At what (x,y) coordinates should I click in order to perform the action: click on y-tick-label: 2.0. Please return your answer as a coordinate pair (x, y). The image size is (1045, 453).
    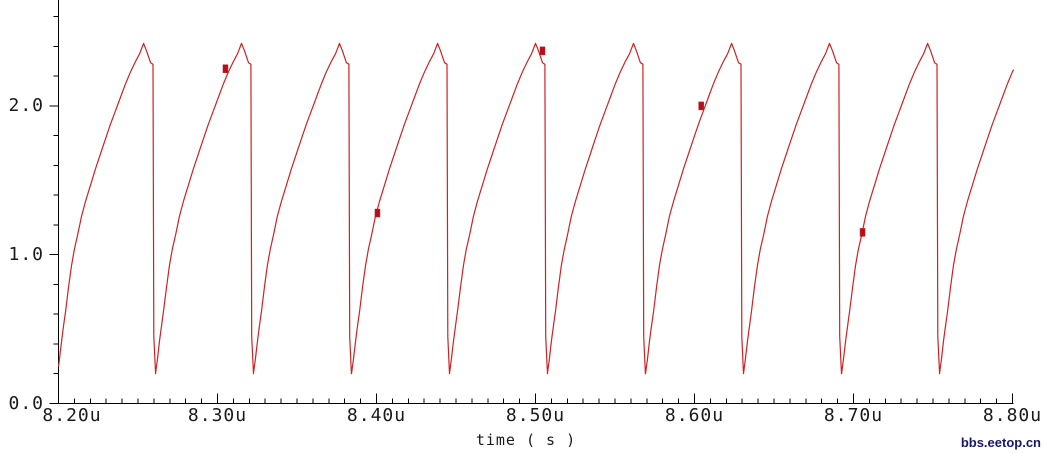
    Looking at the image, I should click on (26, 105).